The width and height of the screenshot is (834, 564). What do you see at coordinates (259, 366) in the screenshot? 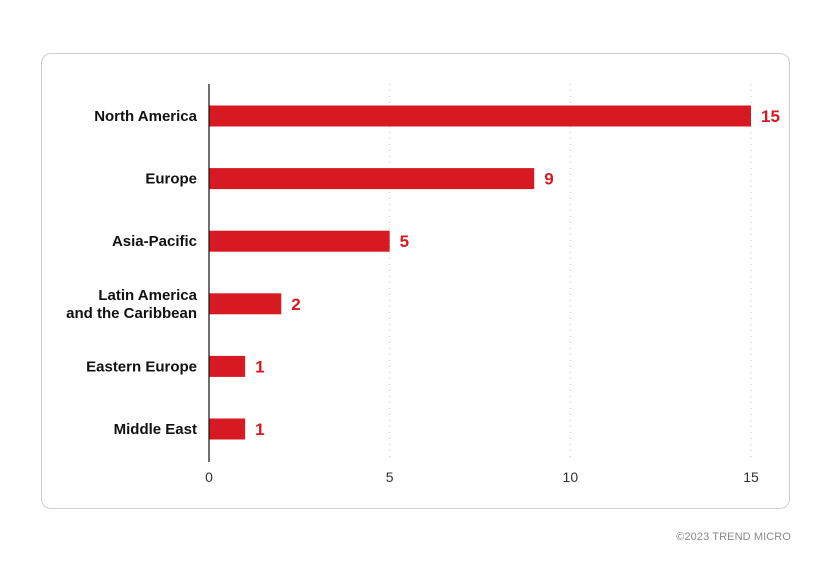
I see `value-label-4: 1` at bounding box center [259, 366].